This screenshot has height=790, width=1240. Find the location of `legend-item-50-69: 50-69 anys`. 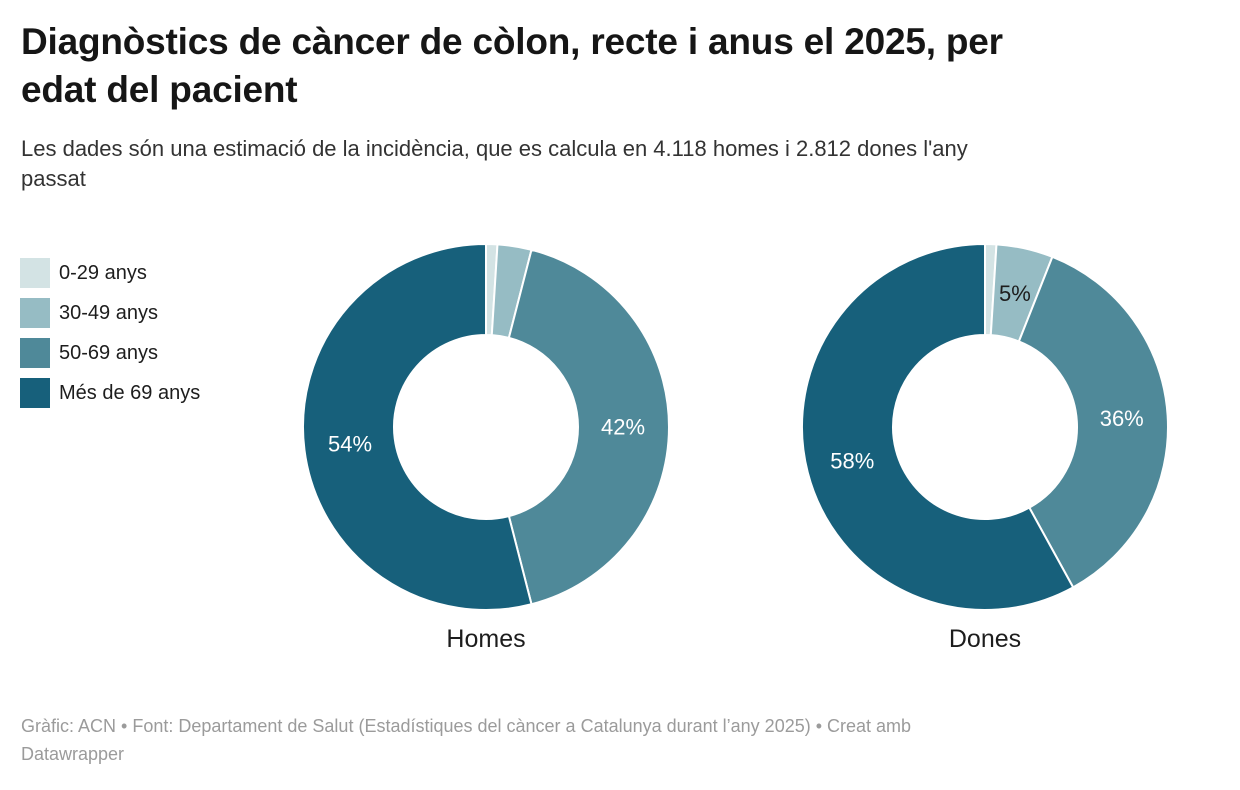

legend-item-50-69: 50-69 anys is located at coordinates (110, 353).